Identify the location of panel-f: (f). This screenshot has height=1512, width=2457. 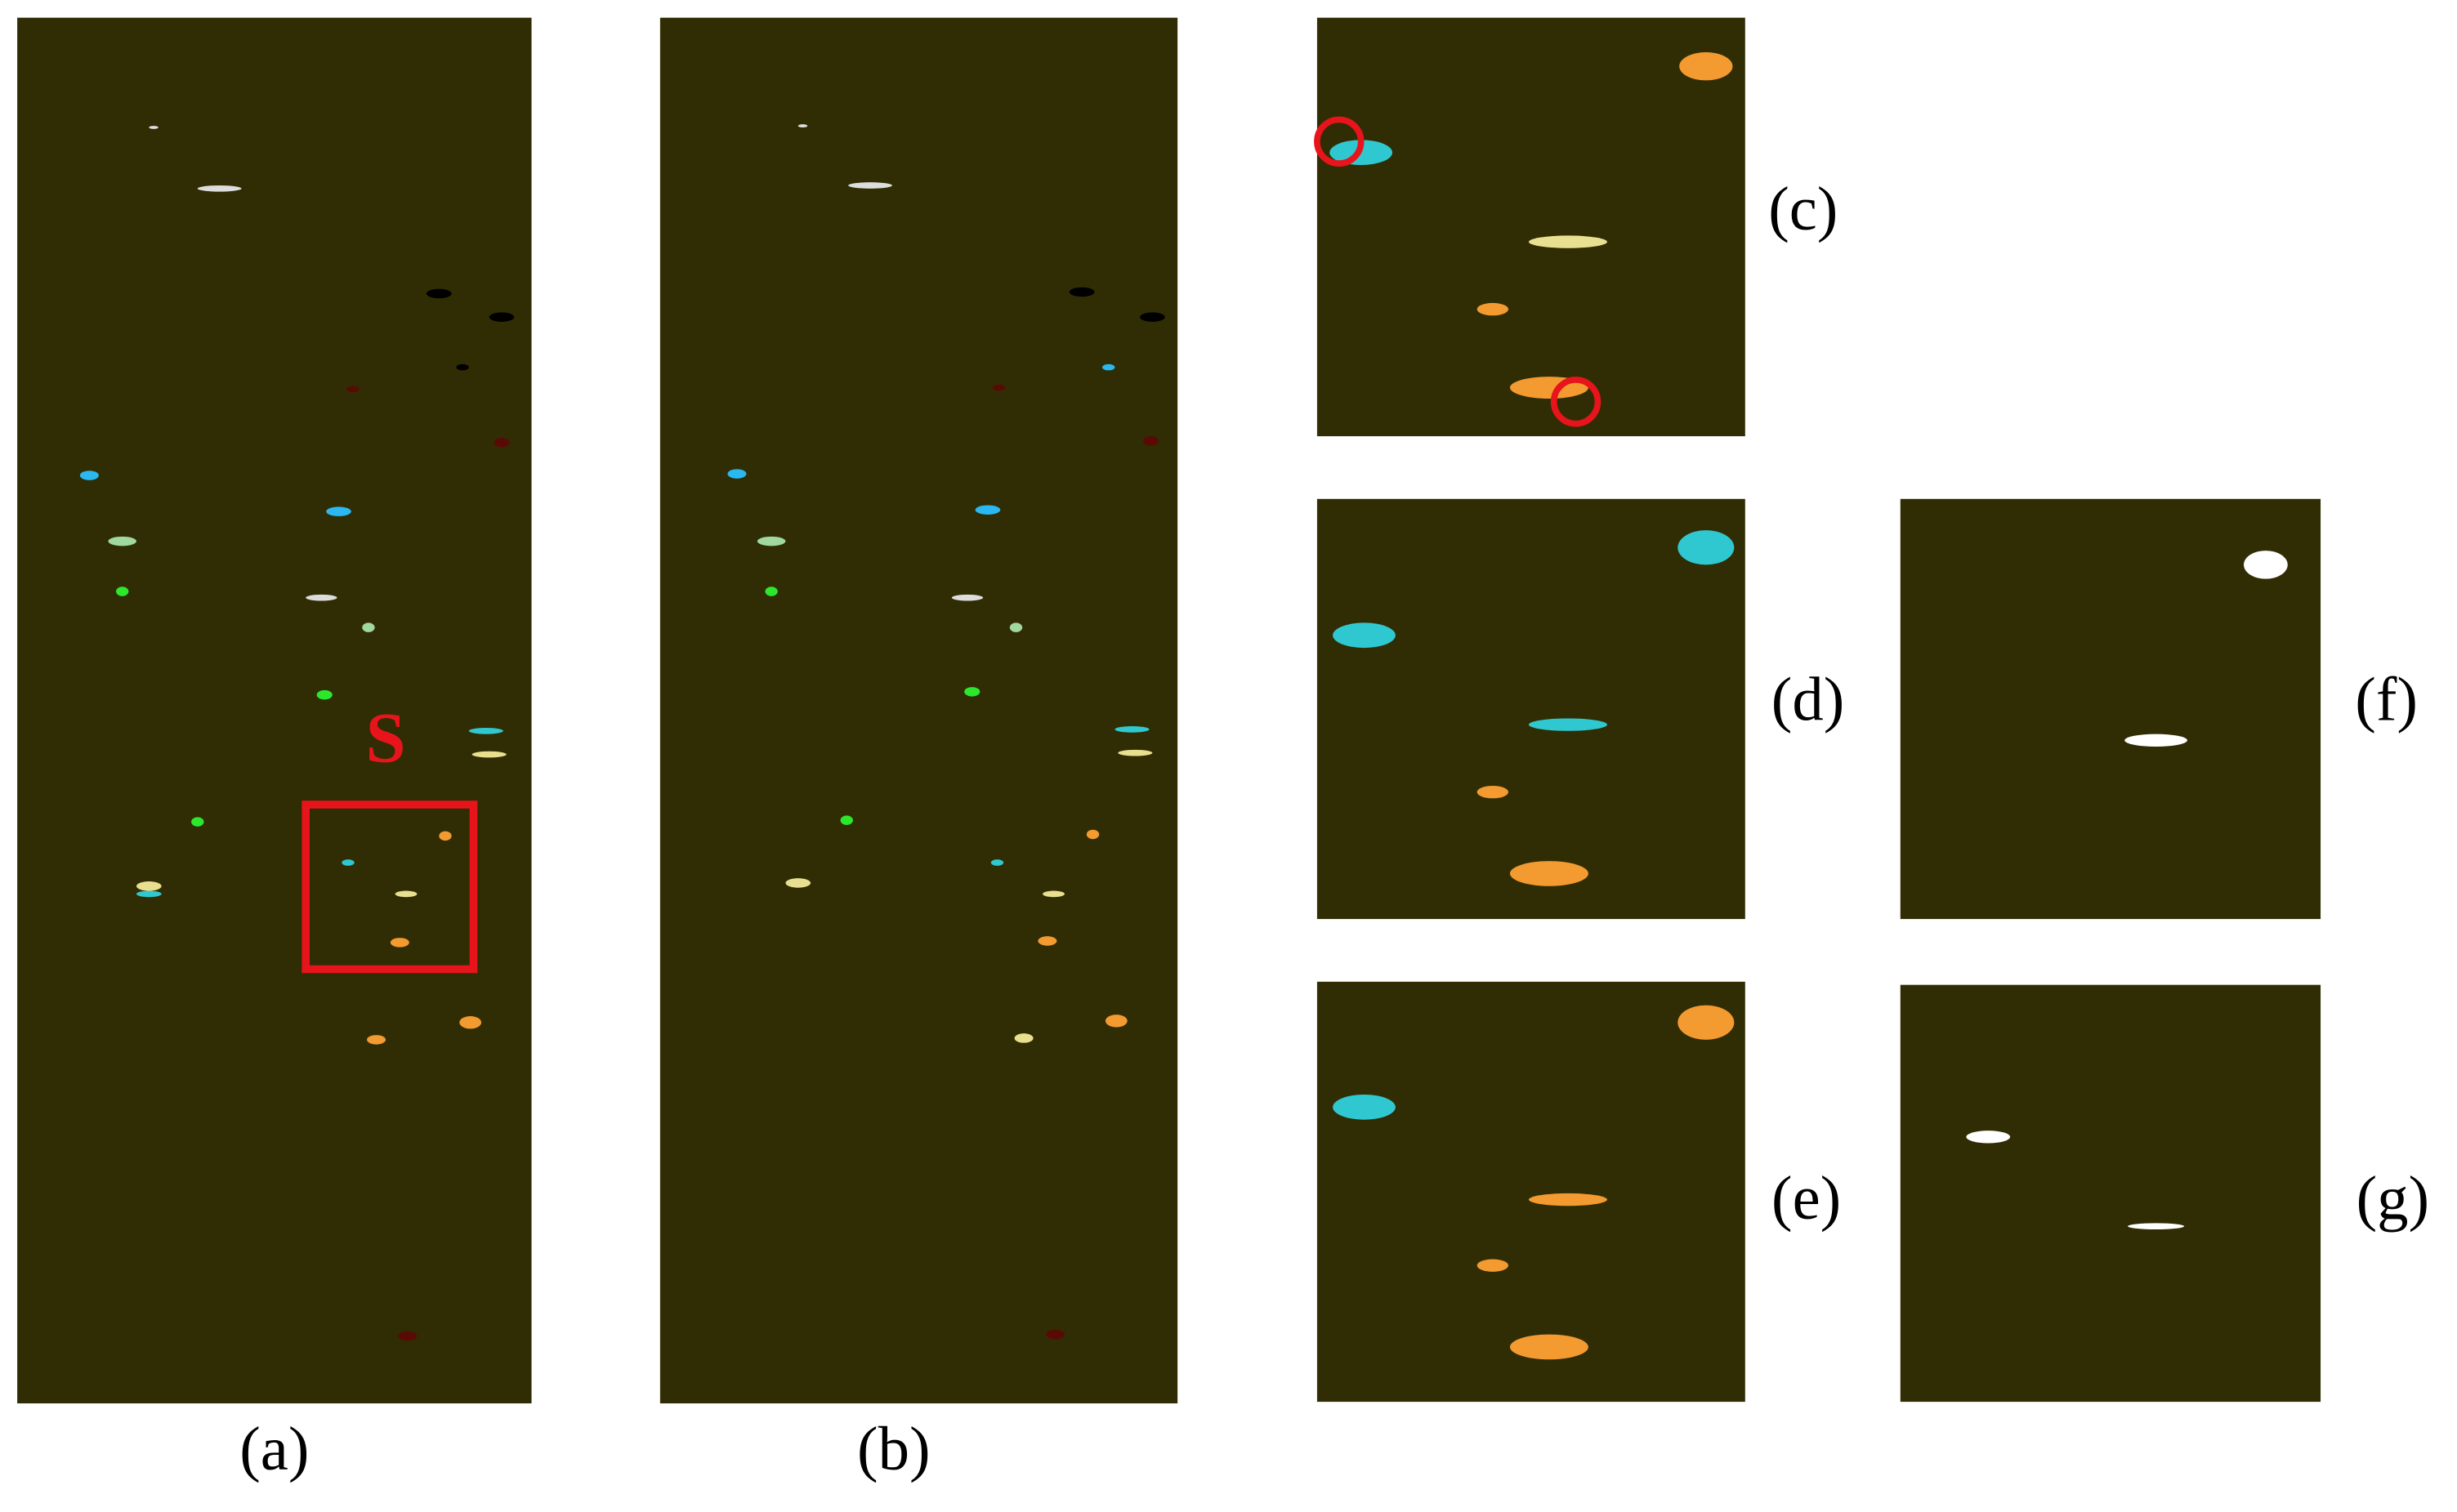
(2159, 709).